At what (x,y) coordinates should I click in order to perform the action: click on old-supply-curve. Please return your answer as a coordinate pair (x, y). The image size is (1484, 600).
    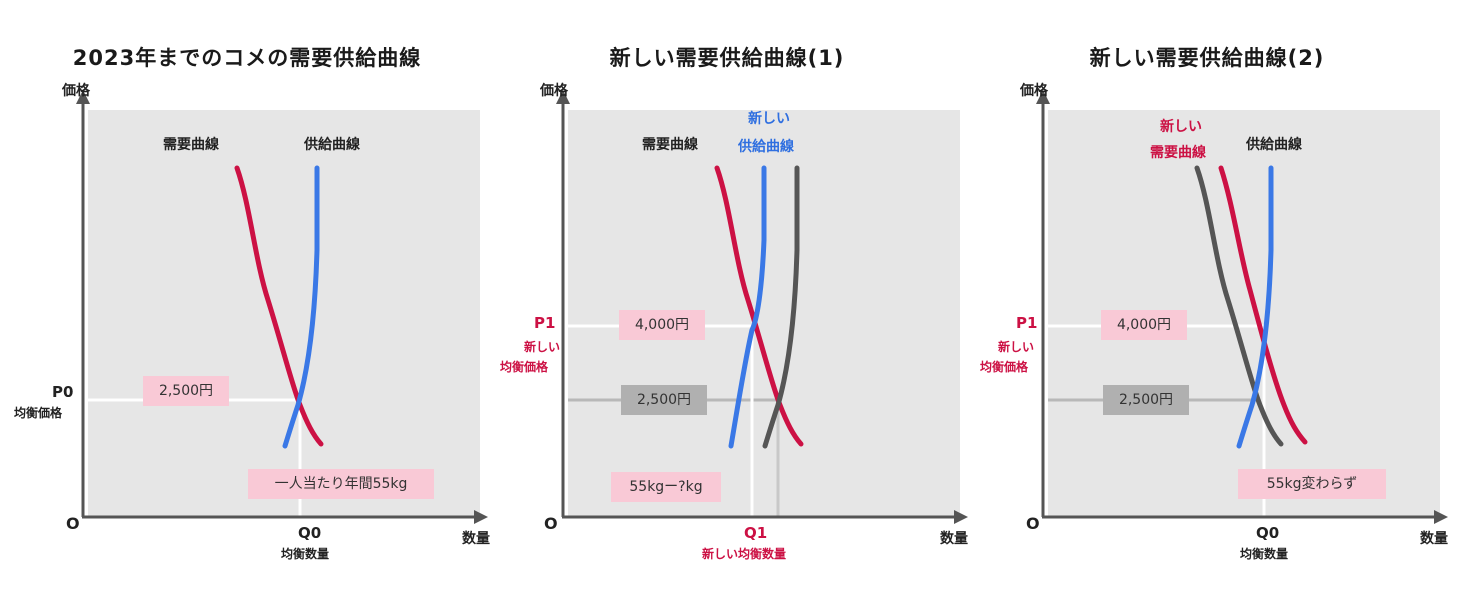
    Looking at the image, I should click on (781, 307).